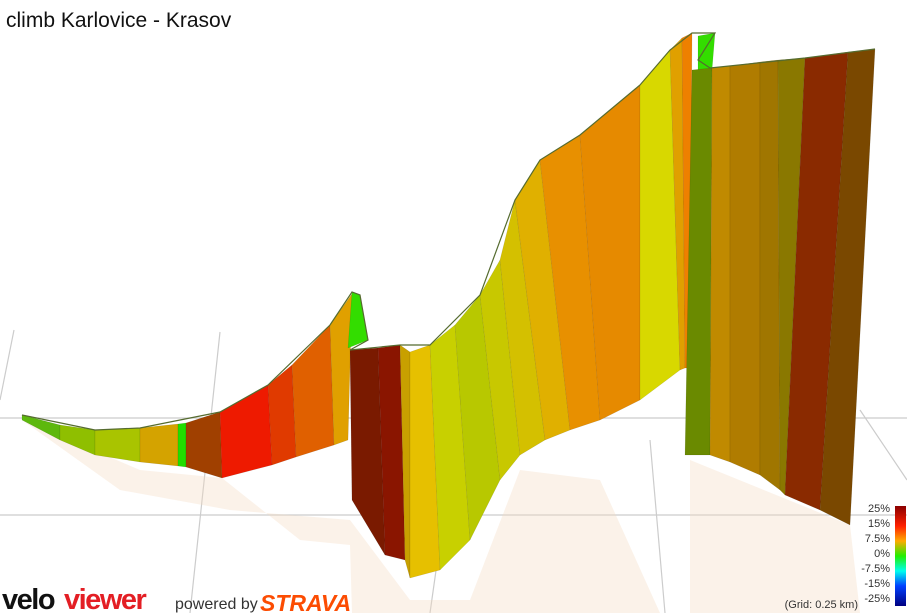  What do you see at coordinates (875, 569) in the screenshot?
I see `legend-label: -7.5%` at bounding box center [875, 569].